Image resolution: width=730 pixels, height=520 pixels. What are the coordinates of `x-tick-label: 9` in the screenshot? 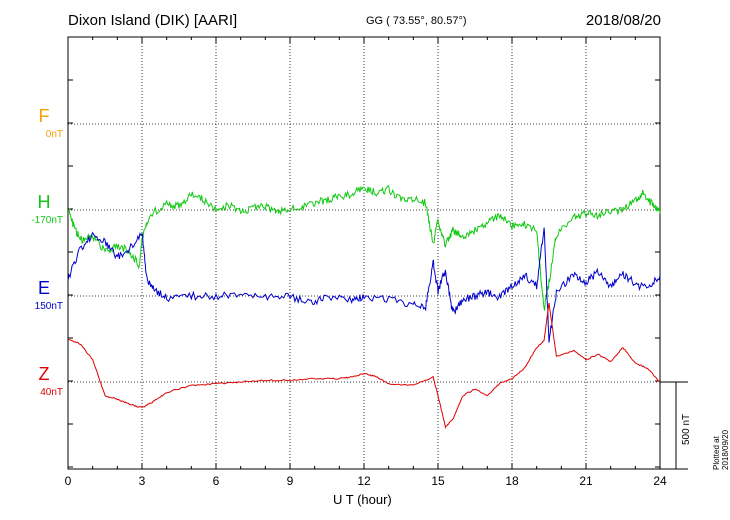 It's located at (290, 481).